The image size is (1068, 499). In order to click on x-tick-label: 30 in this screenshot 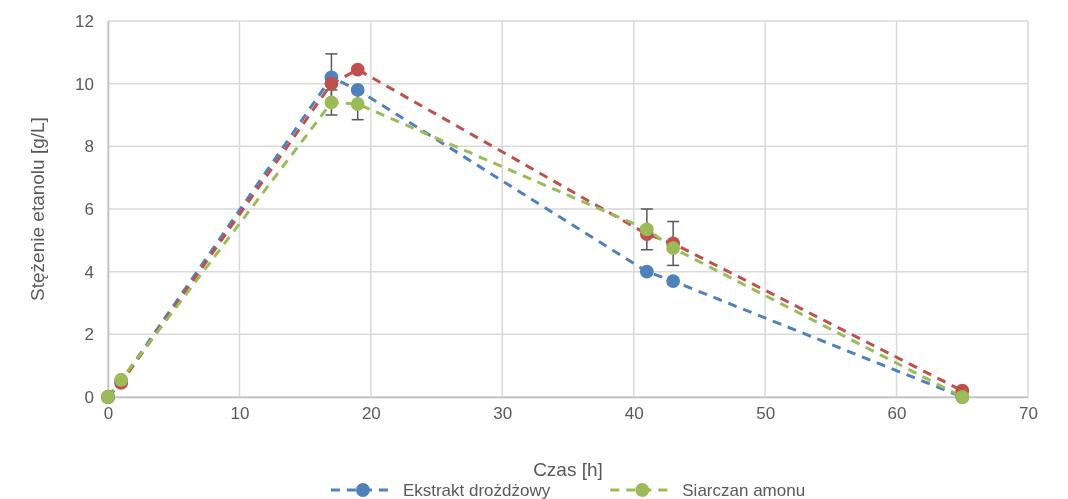, I will do `click(503, 414)`.